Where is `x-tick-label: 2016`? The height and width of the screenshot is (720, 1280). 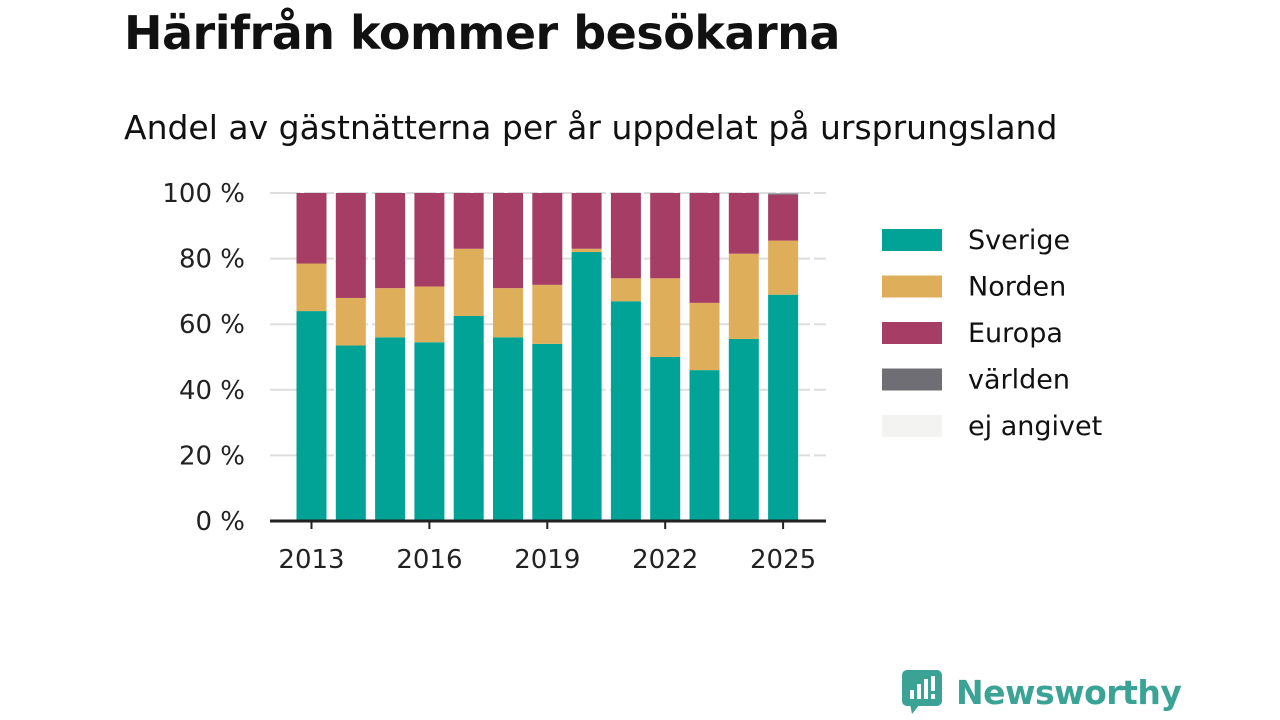 x-tick-label: 2016 is located at coordinates (429, 560).